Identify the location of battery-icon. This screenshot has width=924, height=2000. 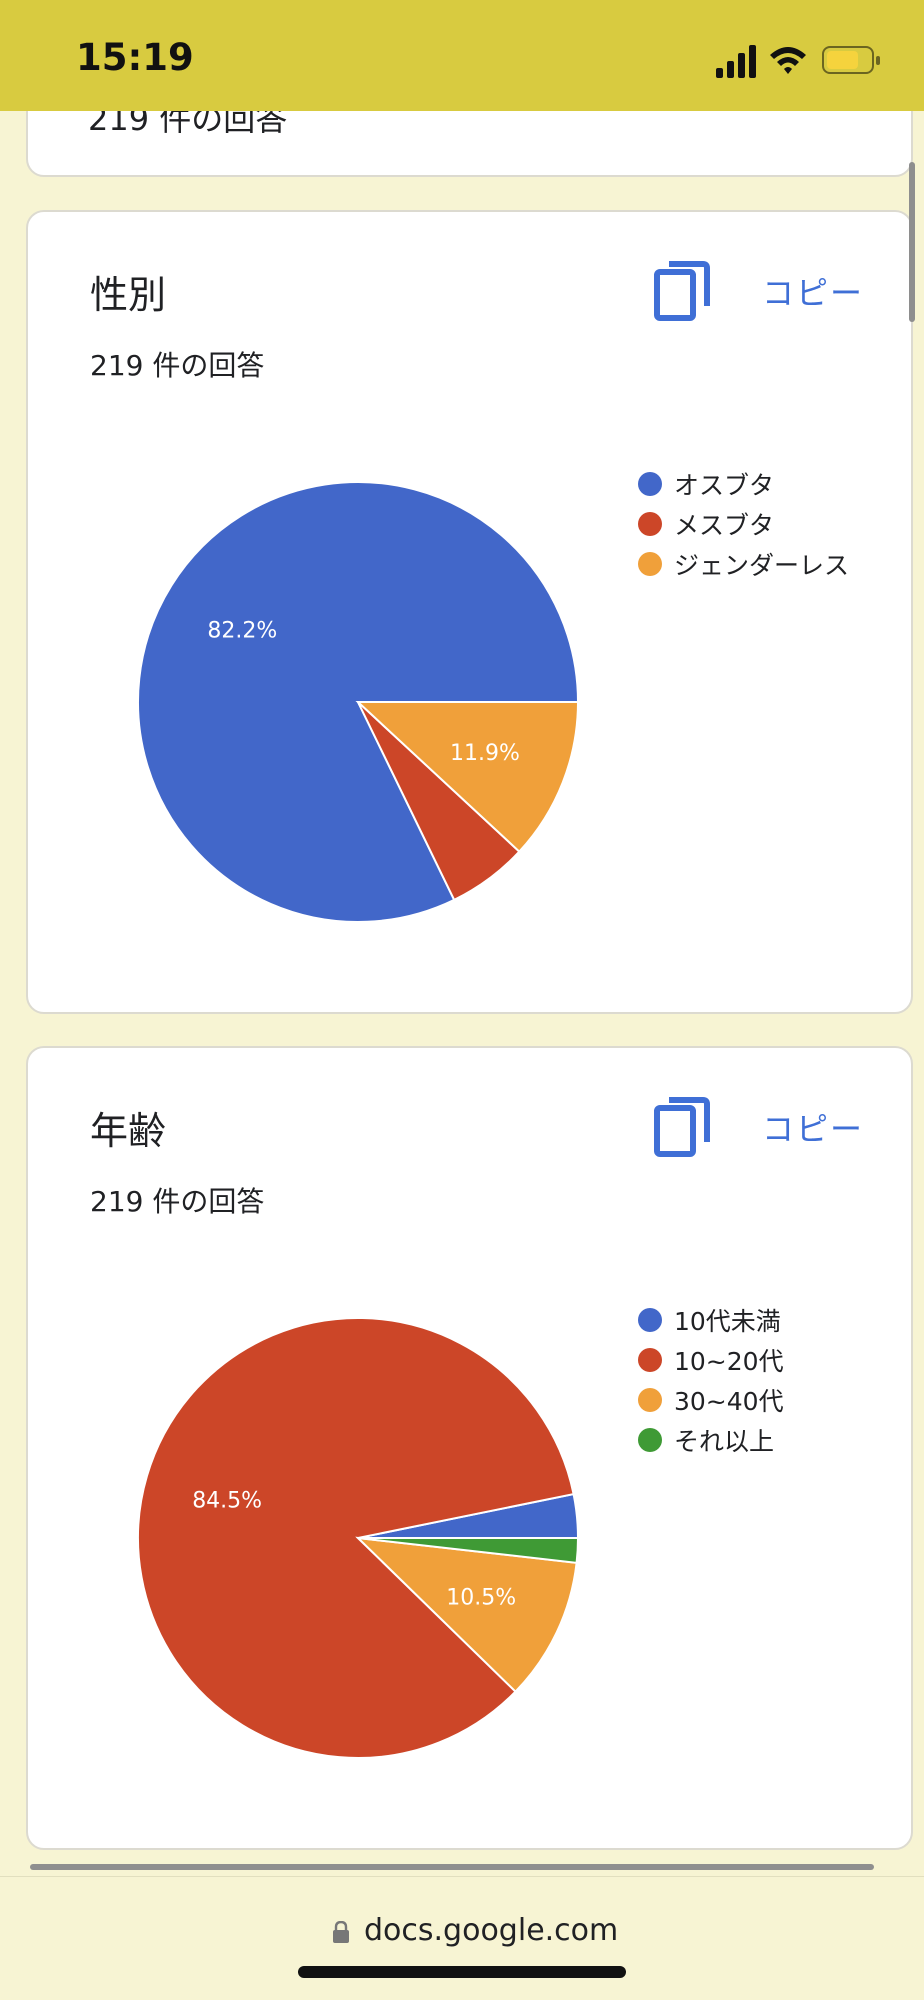
(851, 60).